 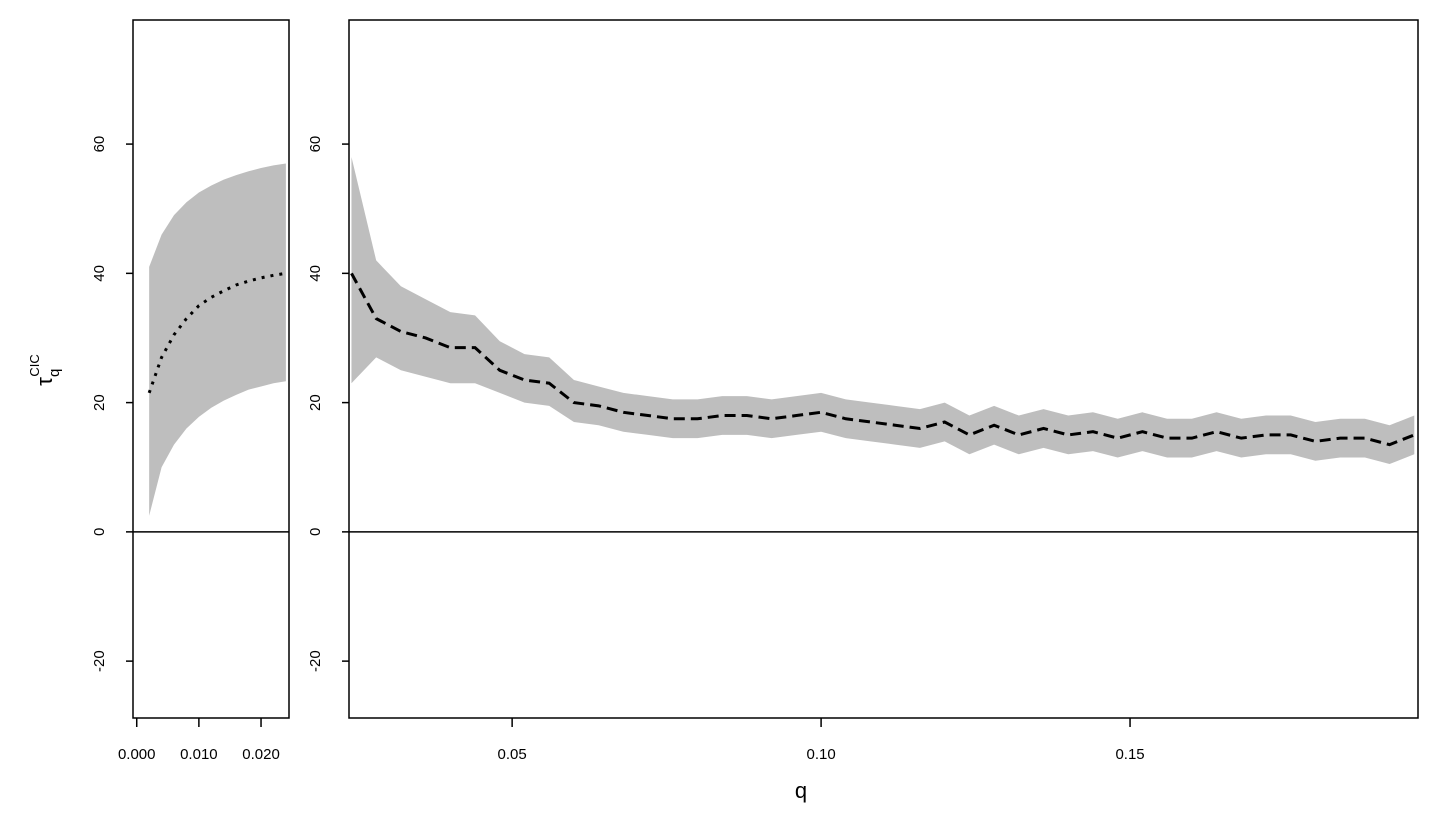 I want to click on plot-area, so click(x=211, y=348).